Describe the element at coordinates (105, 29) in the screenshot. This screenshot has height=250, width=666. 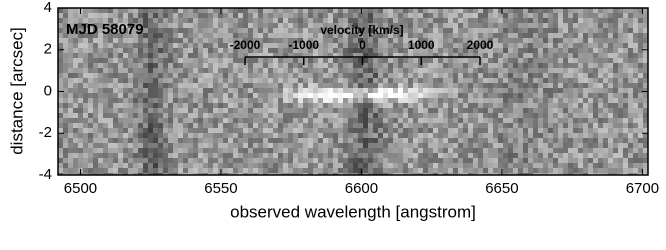
I see `annotation: MJD 58079` at that location.